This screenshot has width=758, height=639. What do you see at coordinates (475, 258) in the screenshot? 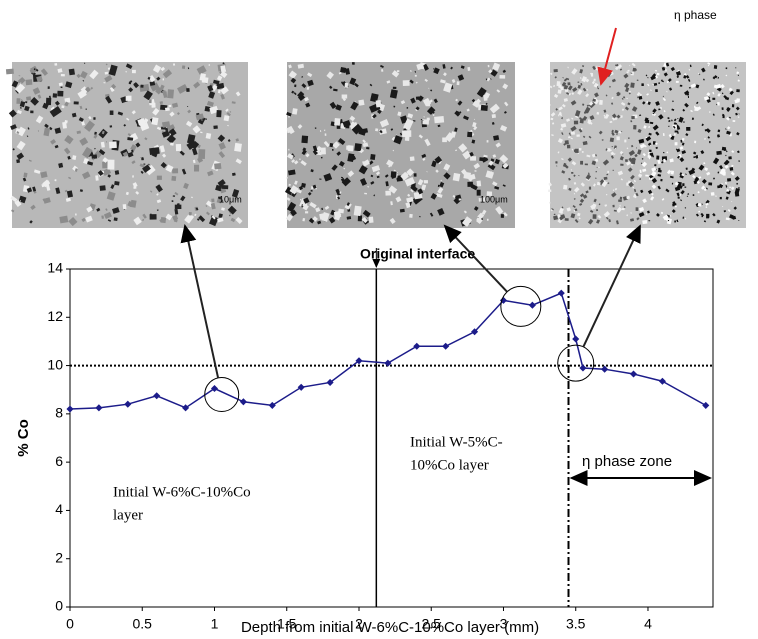
I see `callout-arrow` at bounding box center [475, 258].